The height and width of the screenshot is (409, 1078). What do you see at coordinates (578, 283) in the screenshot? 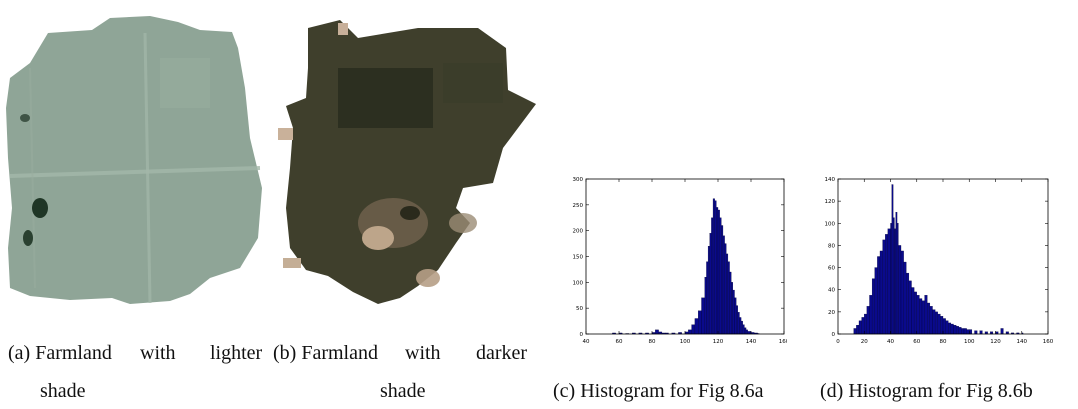
I see `y-tick-label: 100` at bounding box center [578, 283].